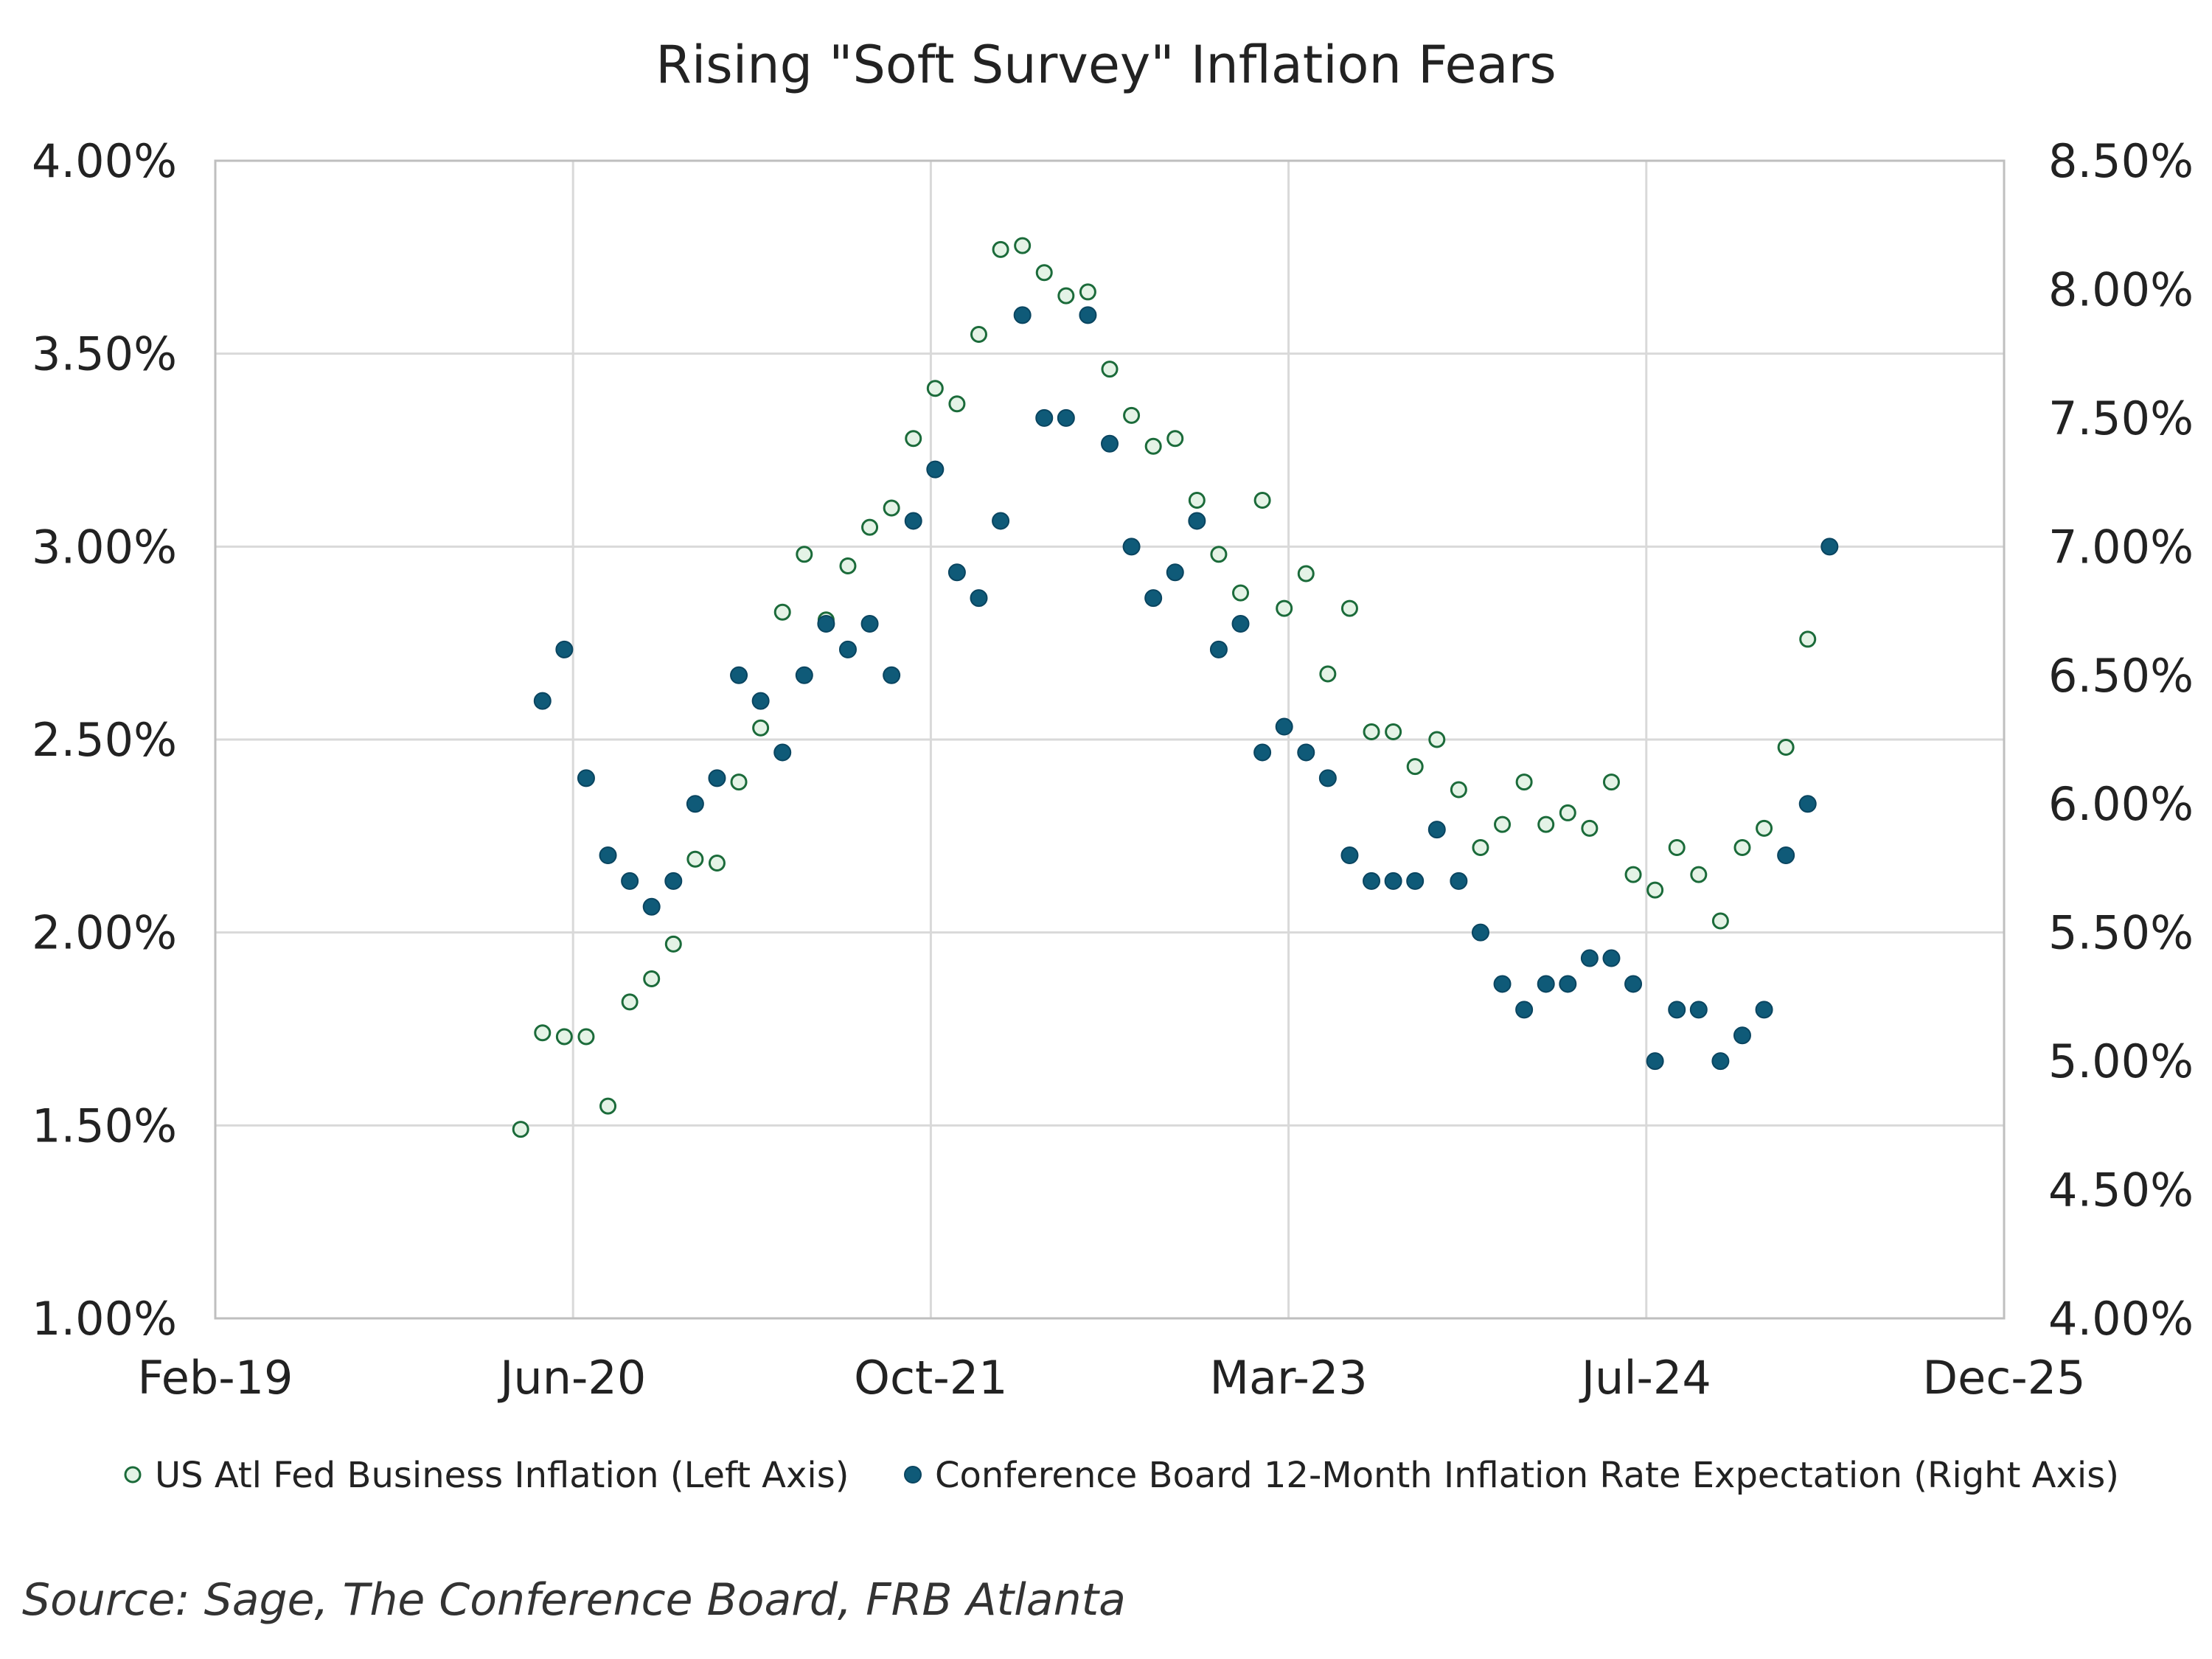  What do you see at coordinates (104, 547) in the screenshot?
I see `y-left-tick-label: 3.00%` at bounding box center [104, 547].